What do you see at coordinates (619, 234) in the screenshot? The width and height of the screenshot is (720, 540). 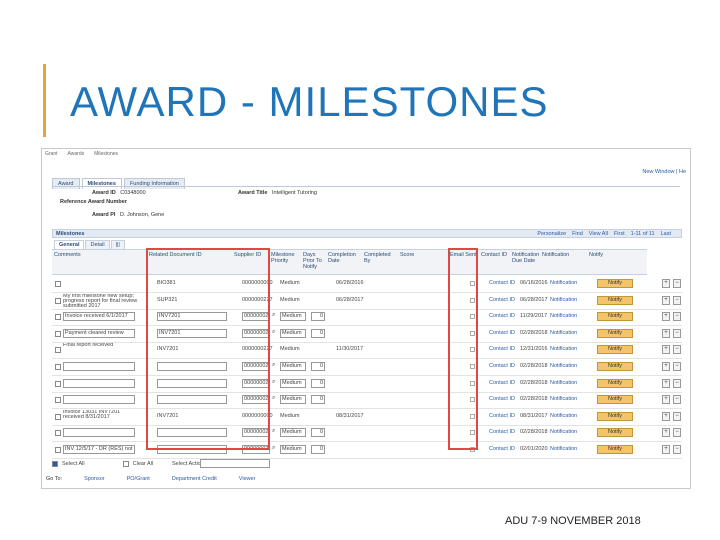 I see `first-link: First` at bounding box center [619, 234].